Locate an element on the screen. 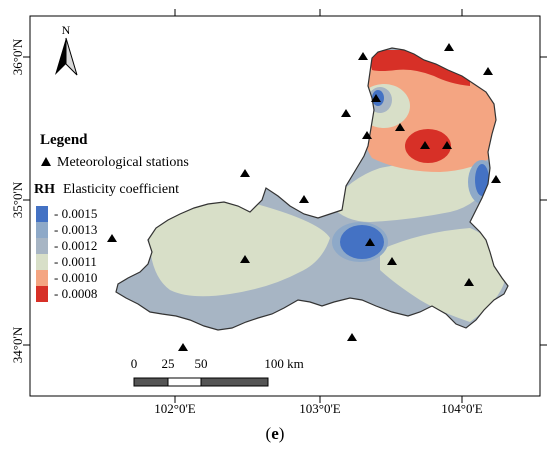 The height and width of the screenshot is (453, 550). figure-caption: (e) is located at coordinates (275, 433).